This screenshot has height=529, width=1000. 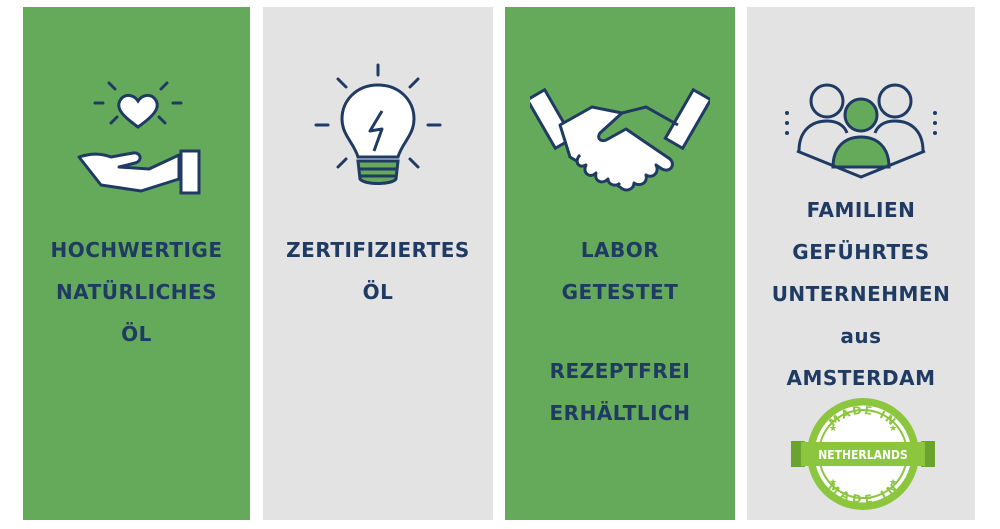 What do you see at coordinates (620, 292) in the screenshot?
I see `text-line: GETESTET` at bounding box center [620, 292].